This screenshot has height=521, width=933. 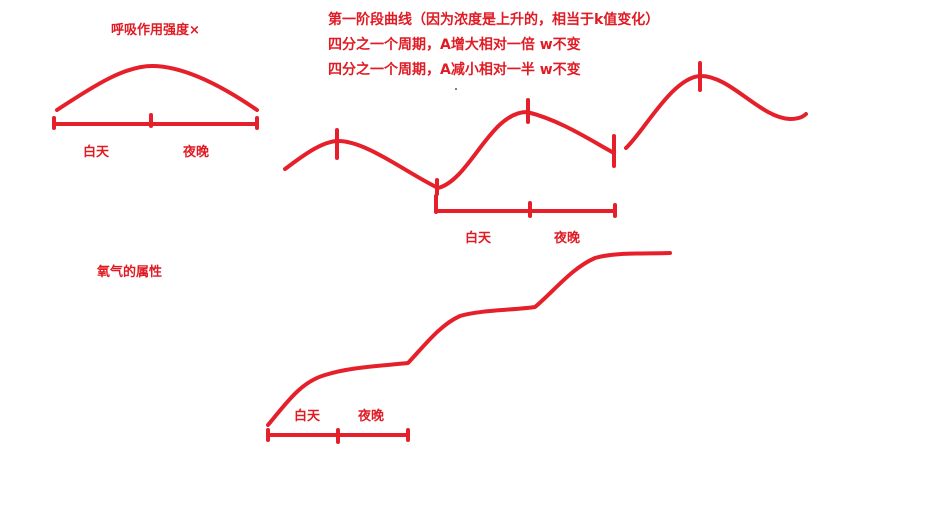 I want to click on oscillation-day-label: 白天, so click(x=478, y=238).